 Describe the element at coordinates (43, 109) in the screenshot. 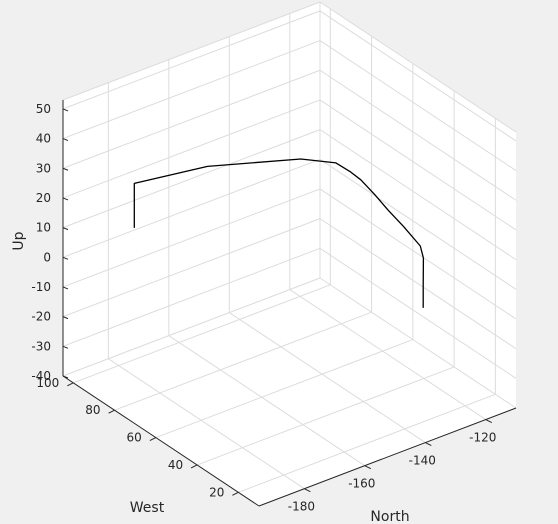

I see `up-tick-label: 50` at that location.